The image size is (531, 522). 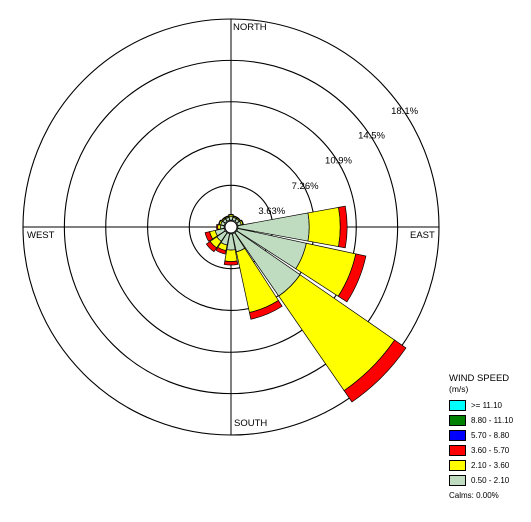 I want to click on legend-label-3: 5.70 - 8.80, so click(x=490, y=435).